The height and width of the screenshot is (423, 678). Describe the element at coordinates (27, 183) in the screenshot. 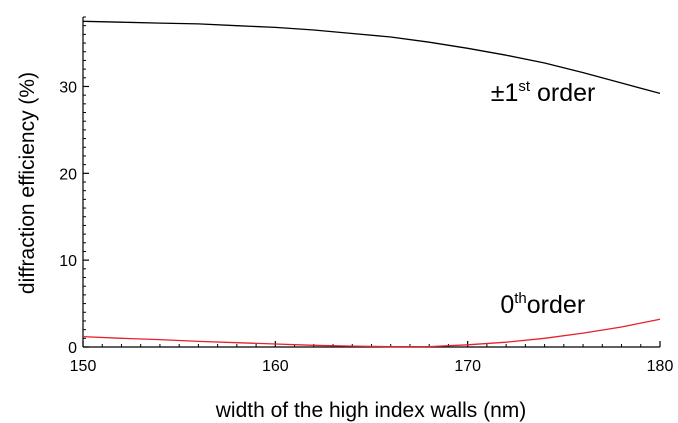

I see `y-axis-title: diffraction efficiency (%)` at that location.